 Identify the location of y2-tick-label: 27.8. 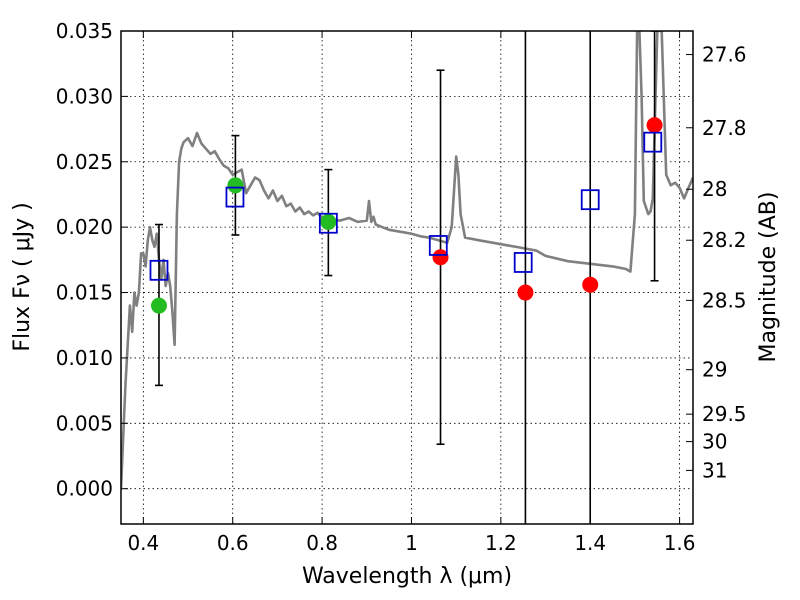
(724, 128).